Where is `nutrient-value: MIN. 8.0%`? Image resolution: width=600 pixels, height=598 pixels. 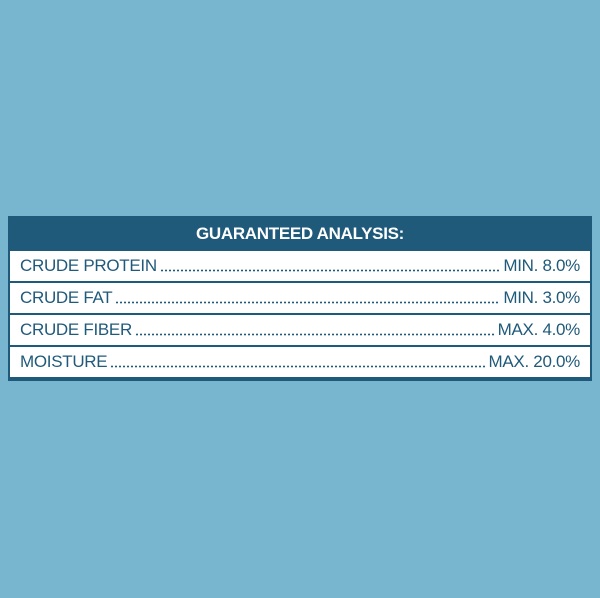
nutrient-value: MIN. 8.0% is located at coordinates (541, 265).